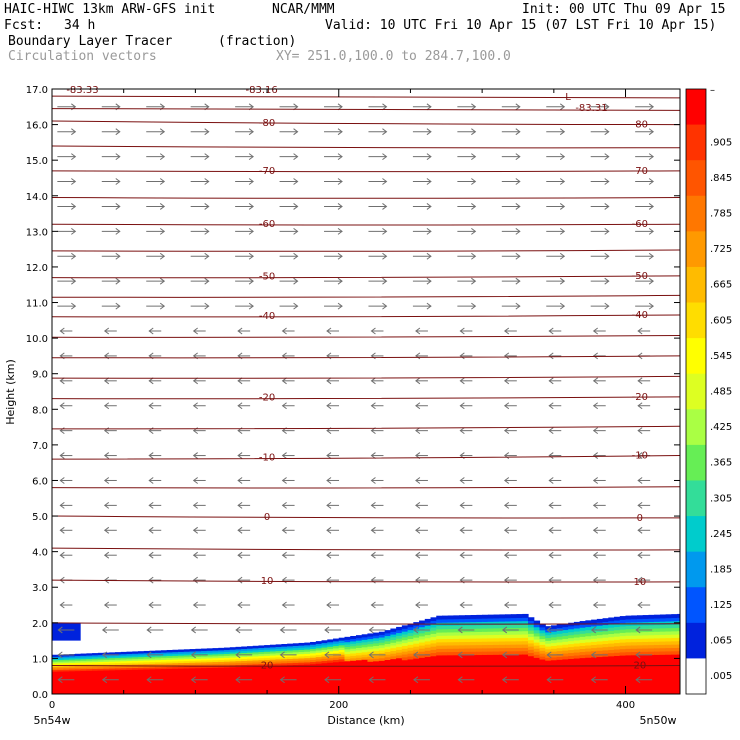 This screenshot has width=740, height=740. I want to click on contour-label: -60, so click(267, 224).